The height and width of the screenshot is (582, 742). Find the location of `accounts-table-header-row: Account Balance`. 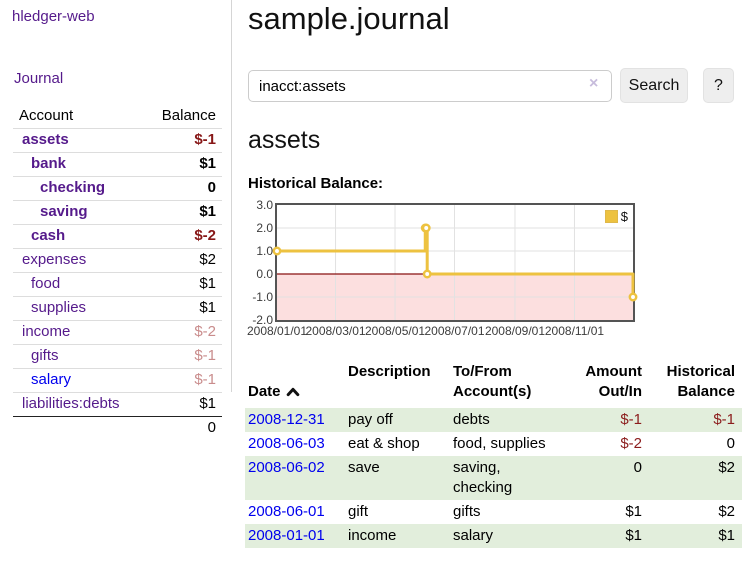

accounts-table-header-row: Account Balance is located at coordinates (117, 116).